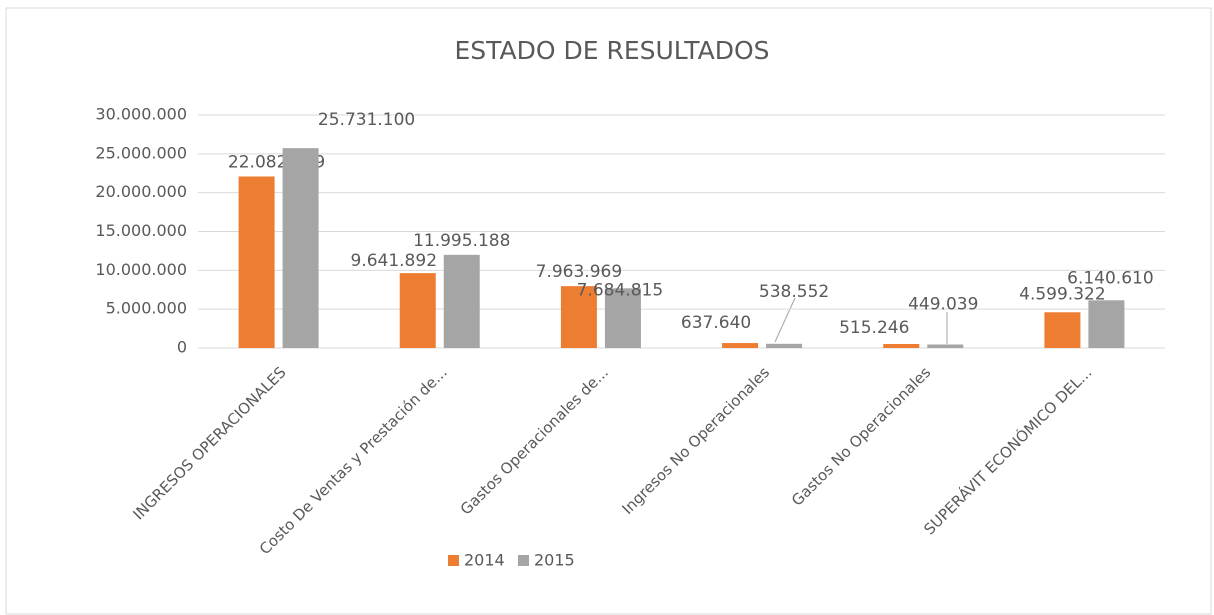 The width and height of the screenshot is (1214, 615). What do you see at coordinates (141, 230) in the screenshot?
I see `y-tick-label: 15.000.000` at bounding box center [141, 230].